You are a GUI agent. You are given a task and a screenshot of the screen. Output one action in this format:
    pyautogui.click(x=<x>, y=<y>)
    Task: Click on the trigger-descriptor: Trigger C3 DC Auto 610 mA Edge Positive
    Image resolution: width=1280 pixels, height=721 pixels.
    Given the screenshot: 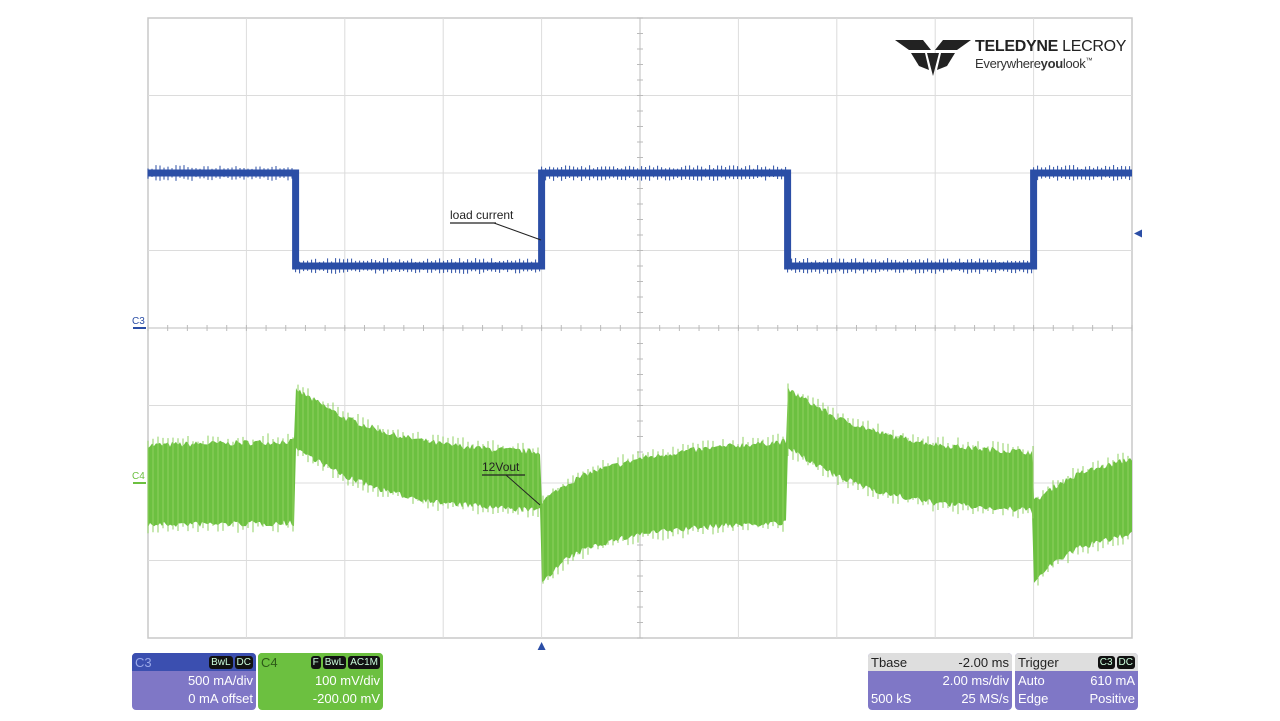 What is the action you would take?
    pyautogui.click(x=1076, y=681)
    